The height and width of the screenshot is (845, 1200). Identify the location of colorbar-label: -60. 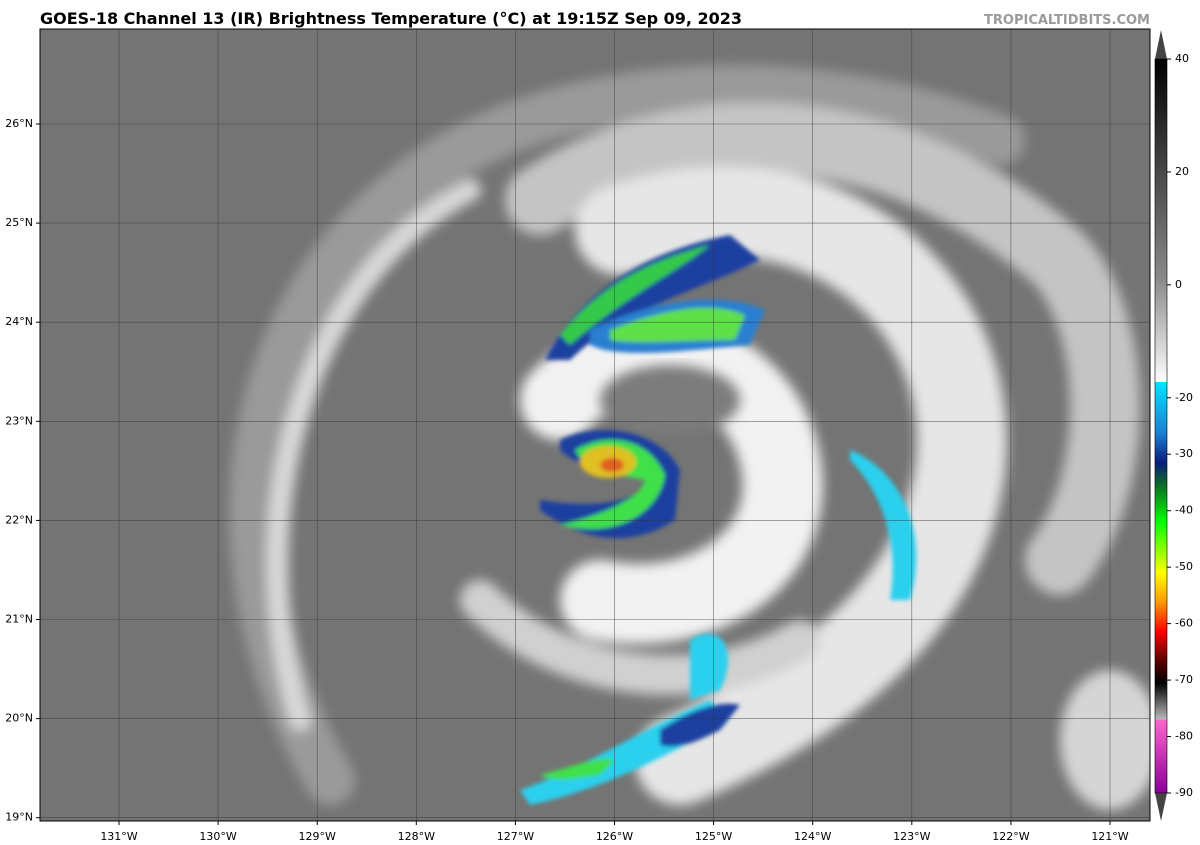
(1184, 623).